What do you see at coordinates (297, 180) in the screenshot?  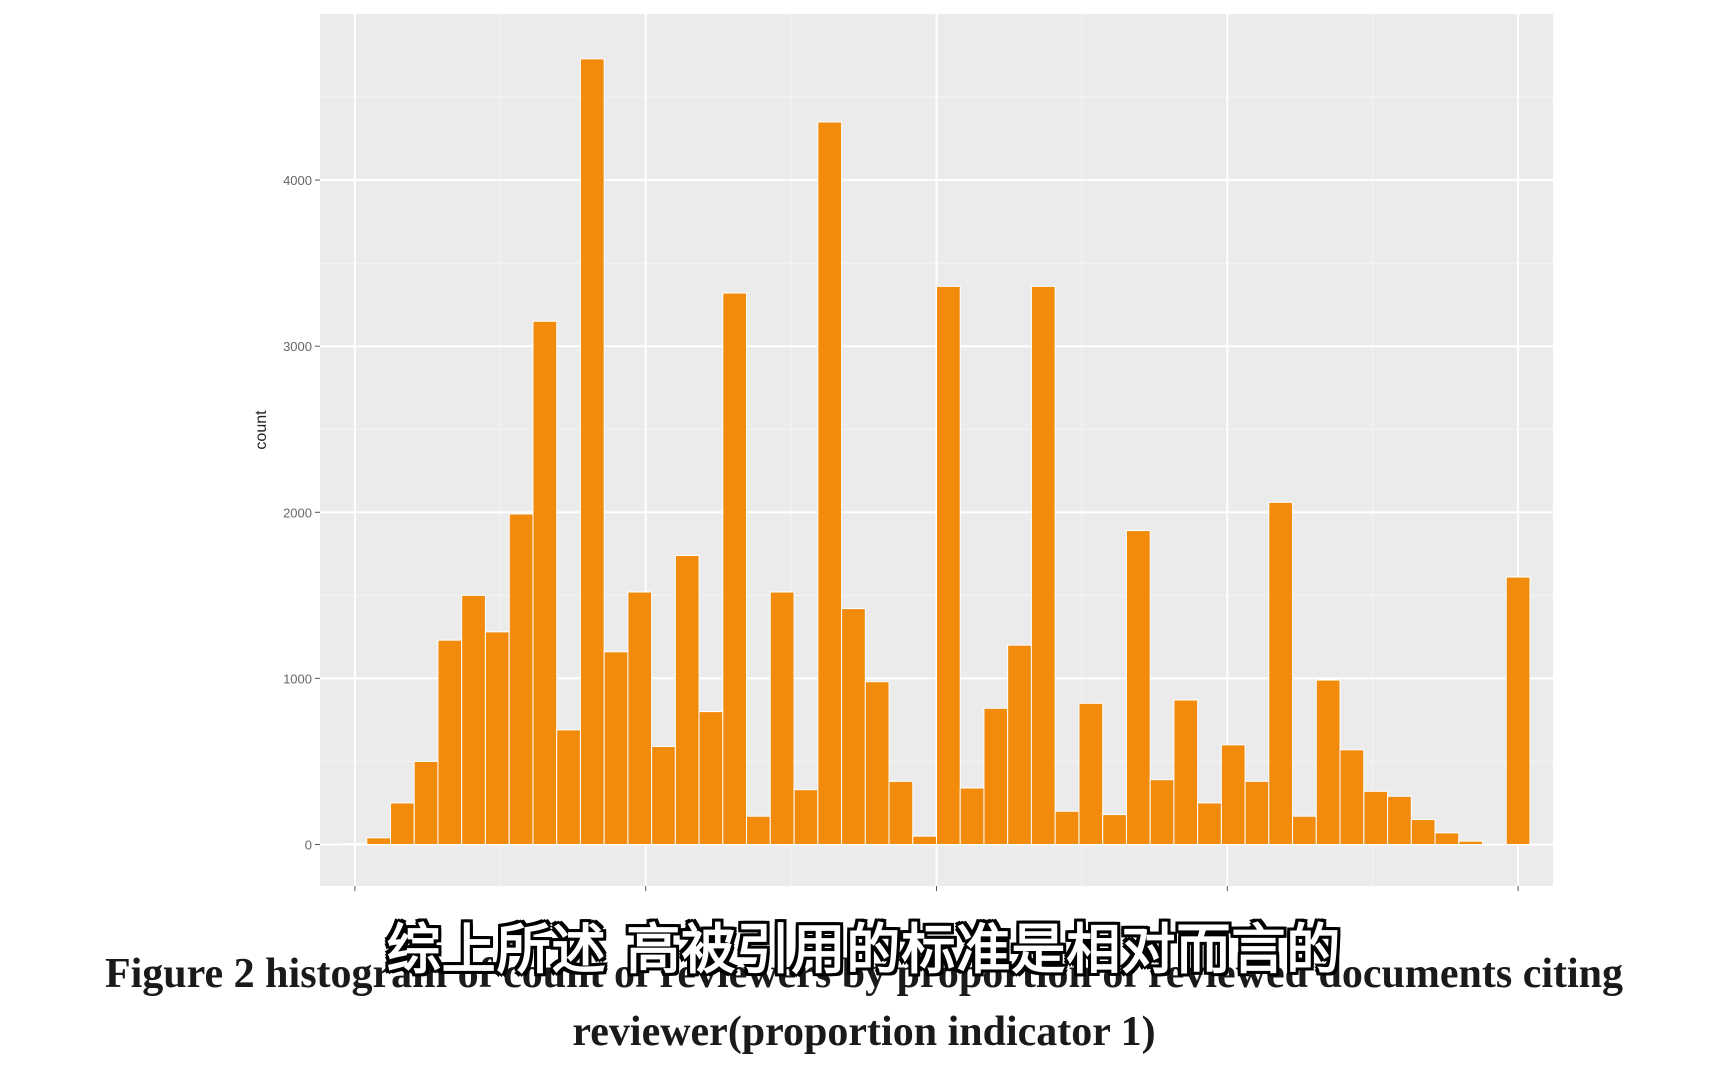 I see `y-tick-label: 4000` at bounding box center [297, 180].